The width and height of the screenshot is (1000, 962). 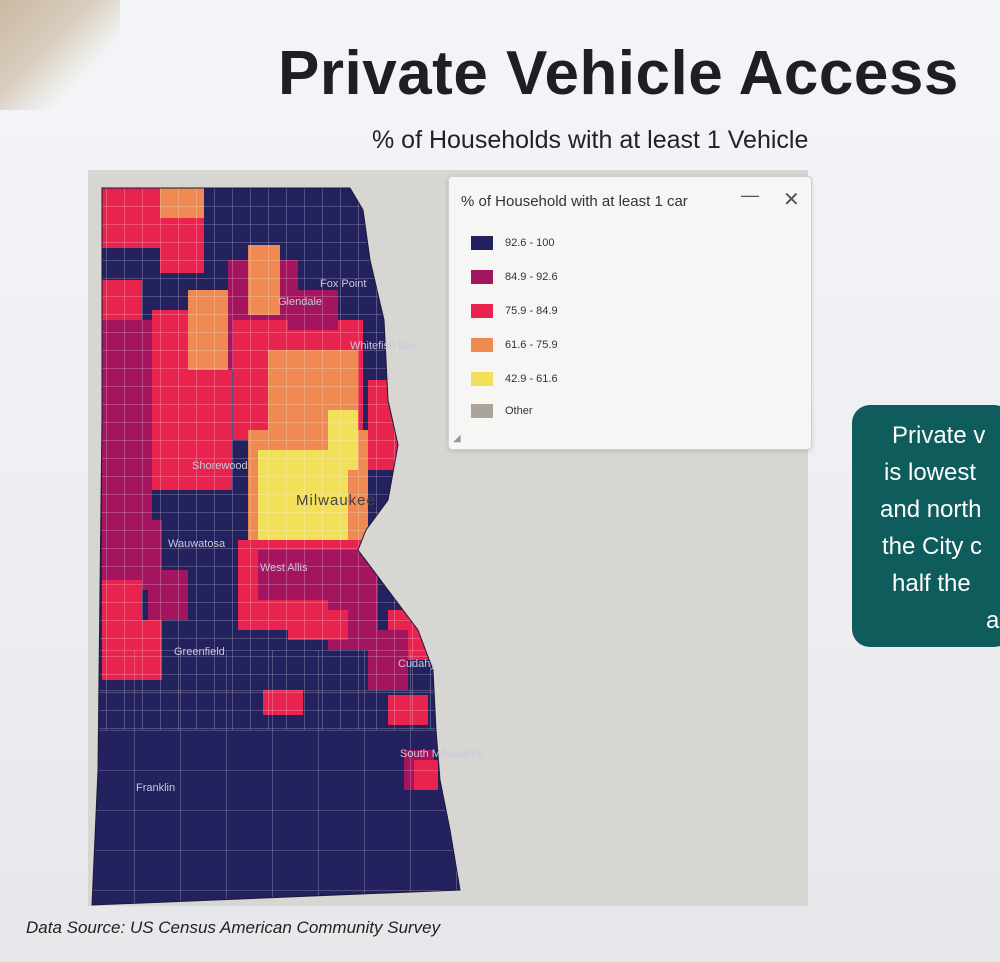 What do you see at coordinates (791, 200) in the screenshot?
I see `close-icon: ✕` at bounding box center [791, 200].